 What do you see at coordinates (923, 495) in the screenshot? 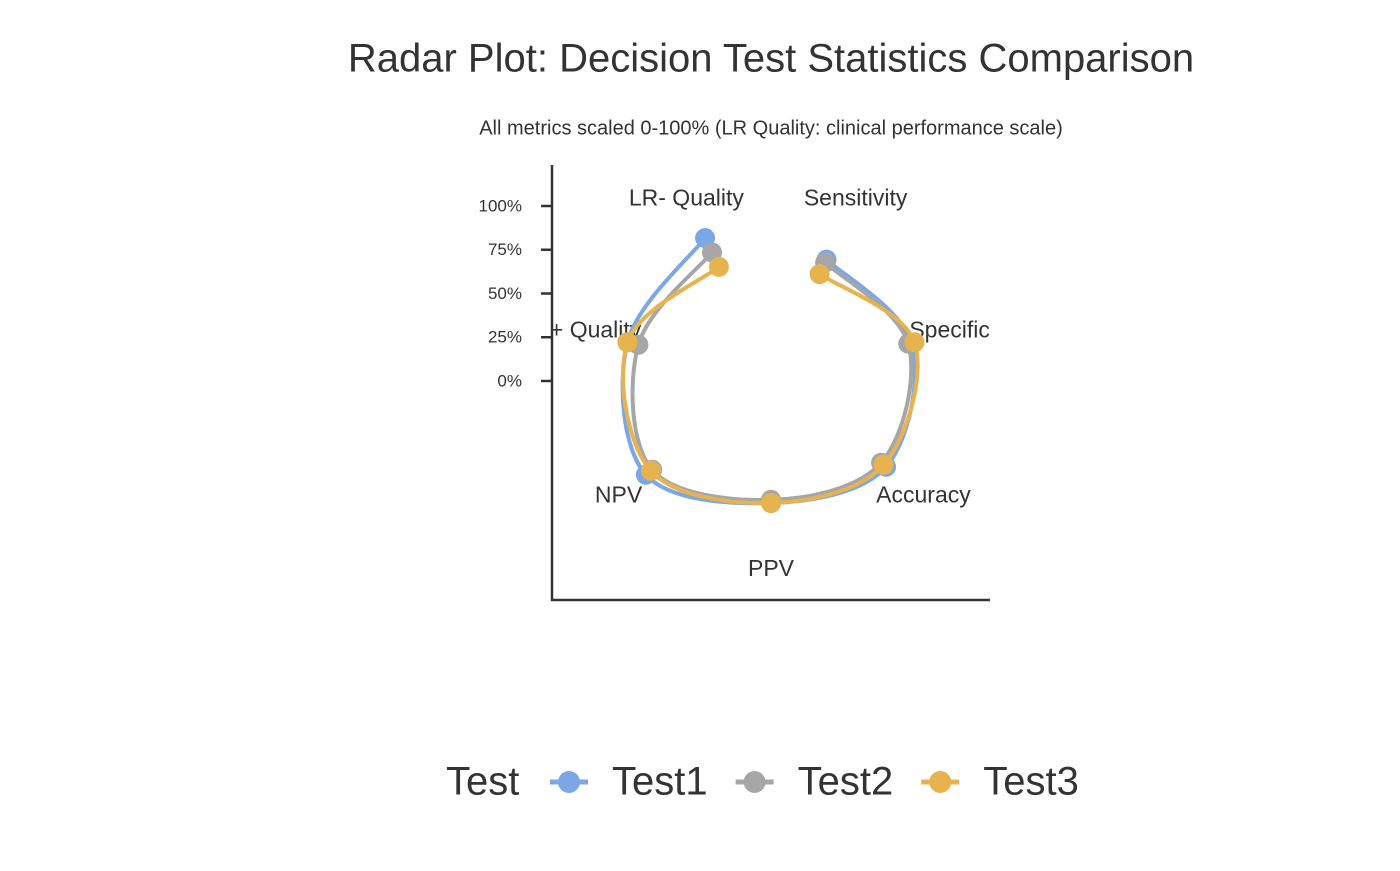
I see `category-label: Accuracy` at bounding box center [923, 495].